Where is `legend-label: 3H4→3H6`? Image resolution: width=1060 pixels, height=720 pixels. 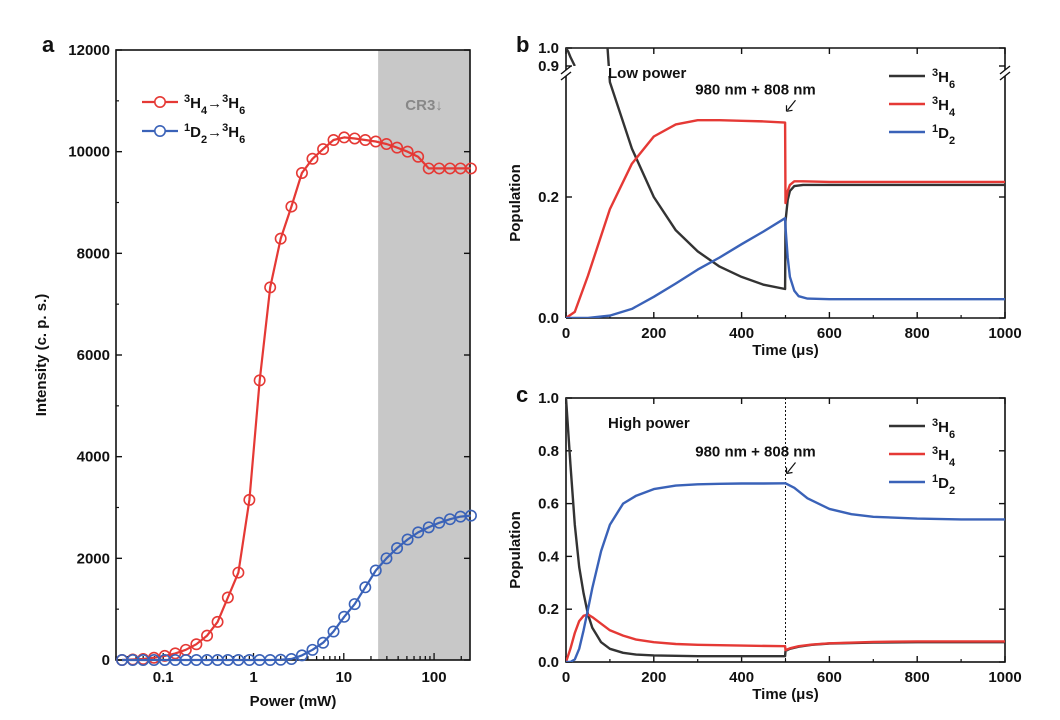
legend-label: 3H4→3H6 is located at coordinates (214, 105).